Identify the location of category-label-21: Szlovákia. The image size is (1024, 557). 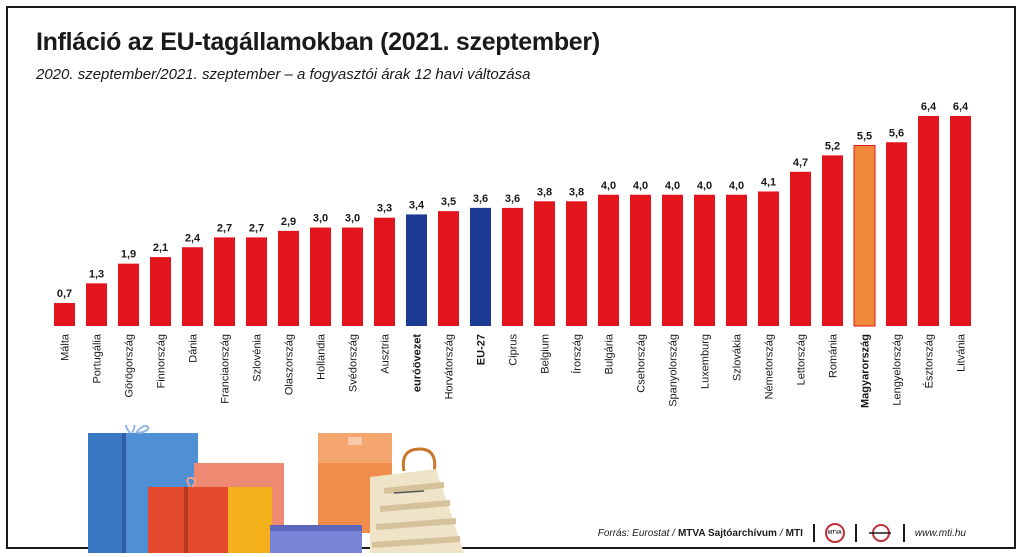
(738, 357).